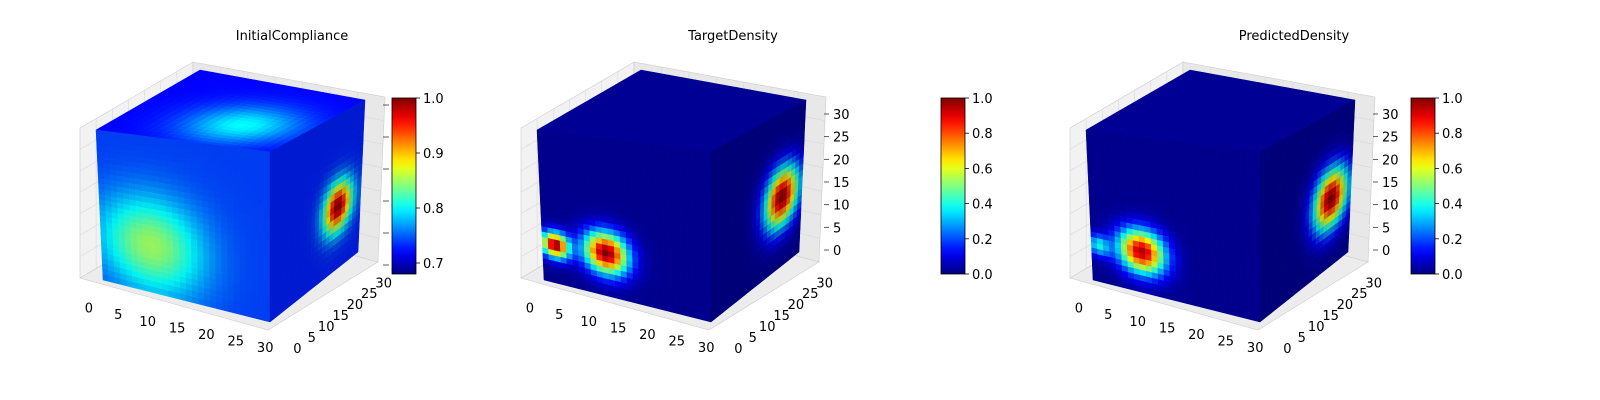  What do you see at coordinates (841, 138) in the screenshot?
I see `z-tick-label: 25` at bounding box center [841, 138].